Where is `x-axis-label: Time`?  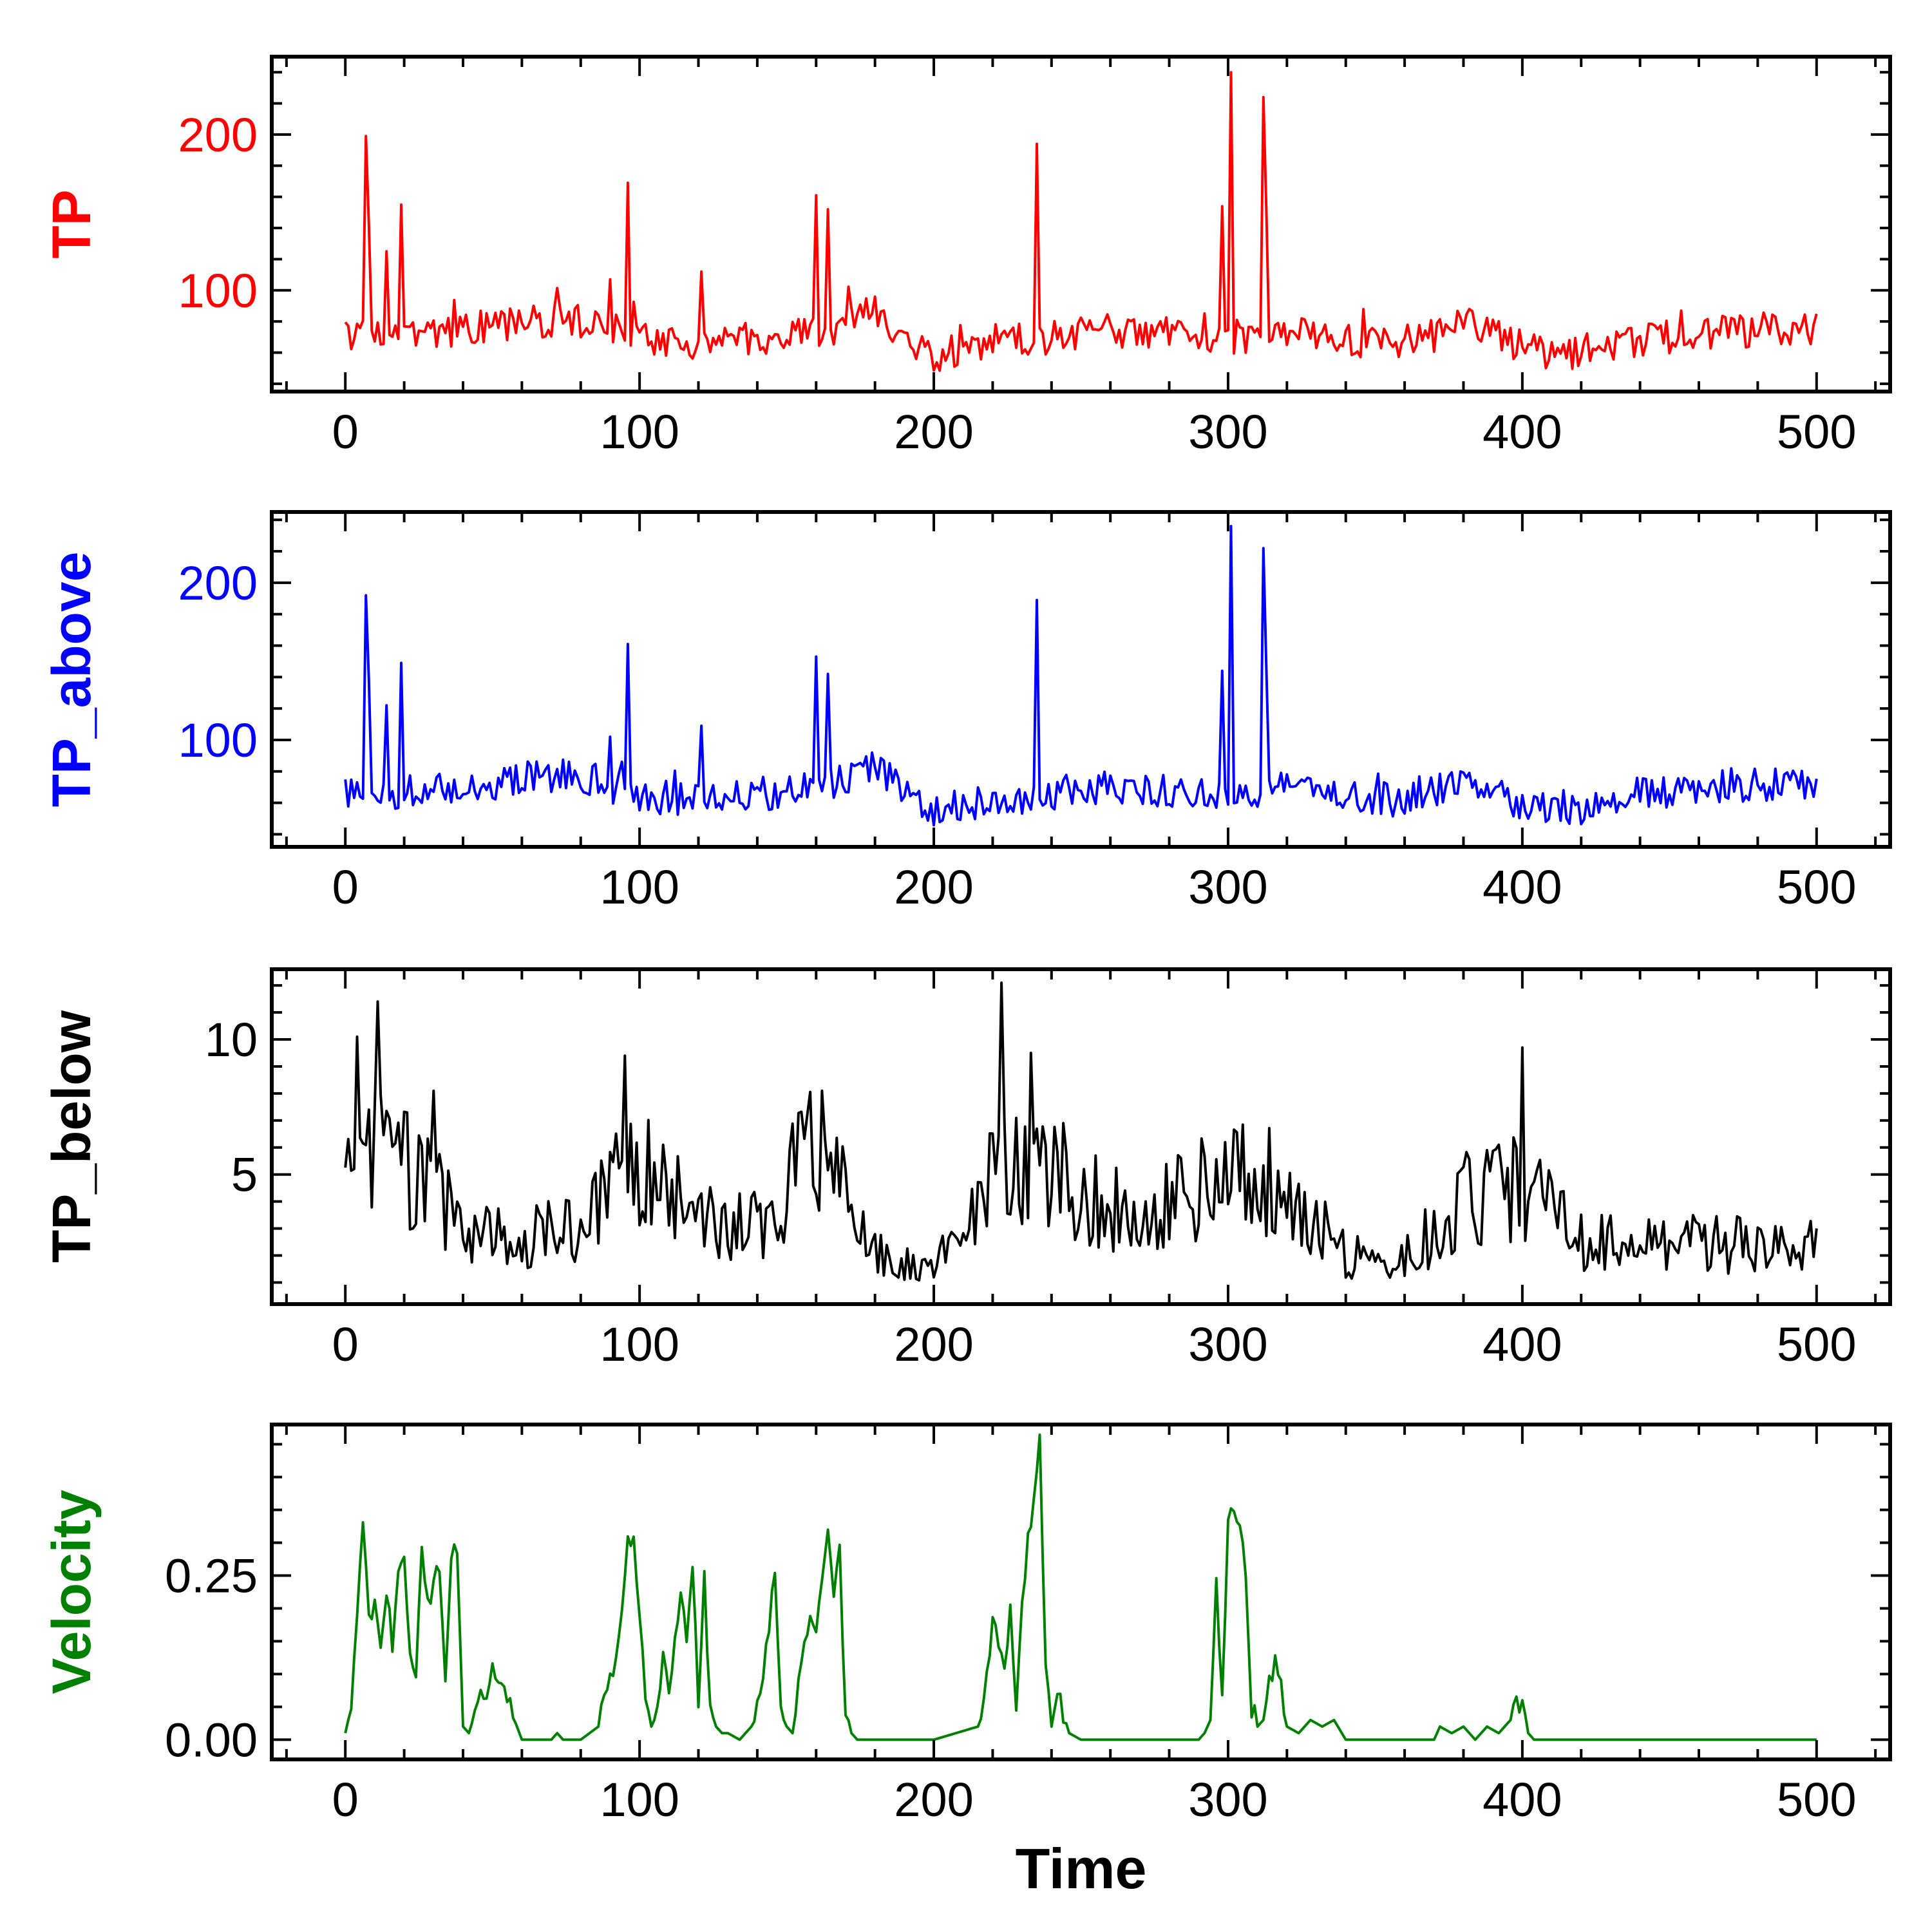
x-axis-label: Time is located at coordinates (1081, 1869).